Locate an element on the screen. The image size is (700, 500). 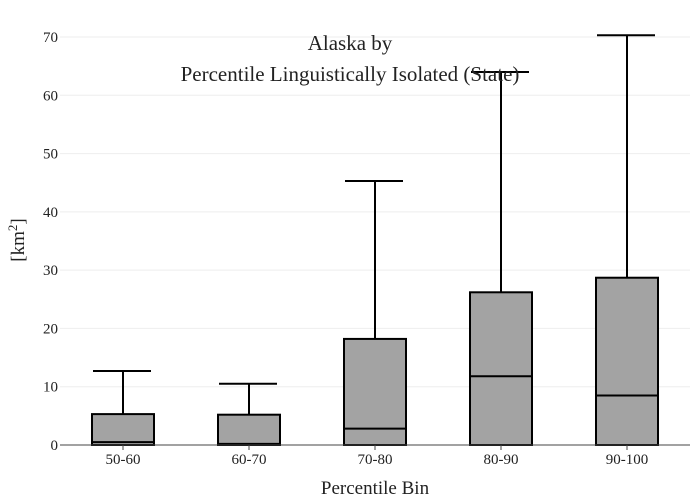
y-tick-label: 10 is located at coordinates (50, 388).